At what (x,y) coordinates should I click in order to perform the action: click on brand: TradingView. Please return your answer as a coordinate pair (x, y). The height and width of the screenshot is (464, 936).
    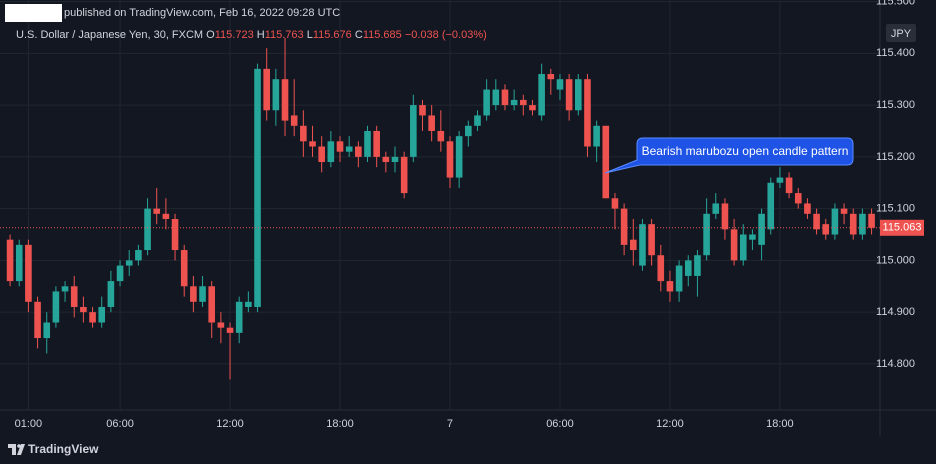
    Looking at the image, I should click on (63, 449).